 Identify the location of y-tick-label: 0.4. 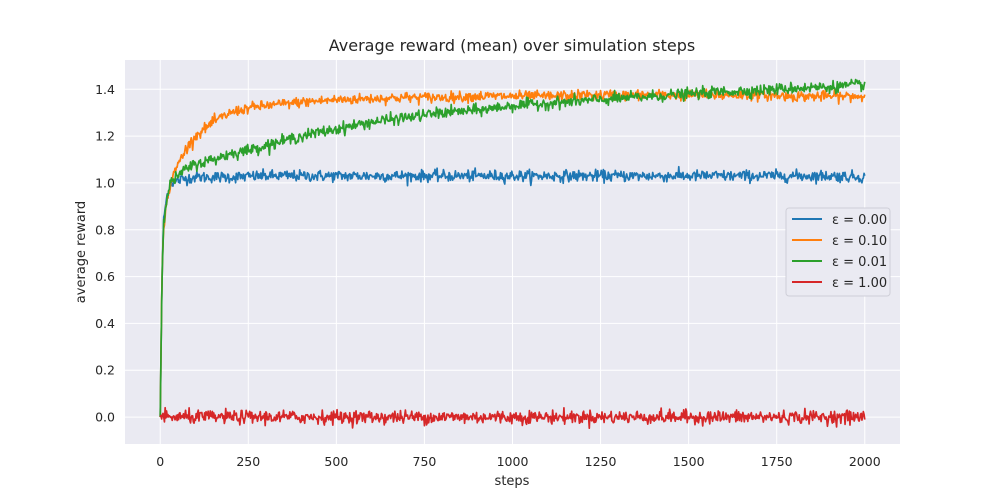
(105, 323).